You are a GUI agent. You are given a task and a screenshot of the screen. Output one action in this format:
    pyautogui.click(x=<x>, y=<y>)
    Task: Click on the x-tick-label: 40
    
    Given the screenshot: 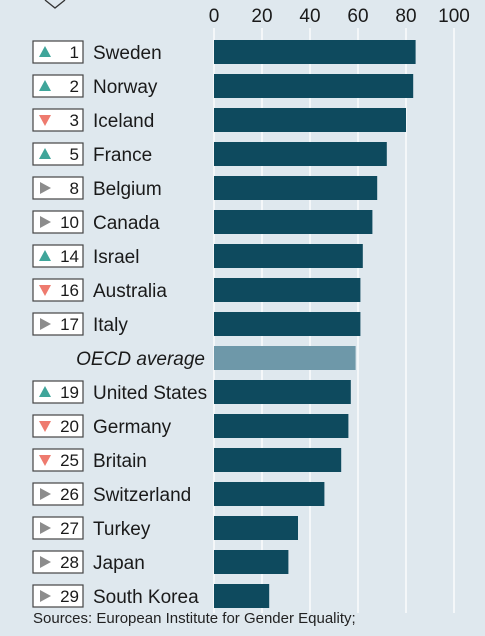 What is the action you would take?
    pyautogui.click(x=309, y=16)
    